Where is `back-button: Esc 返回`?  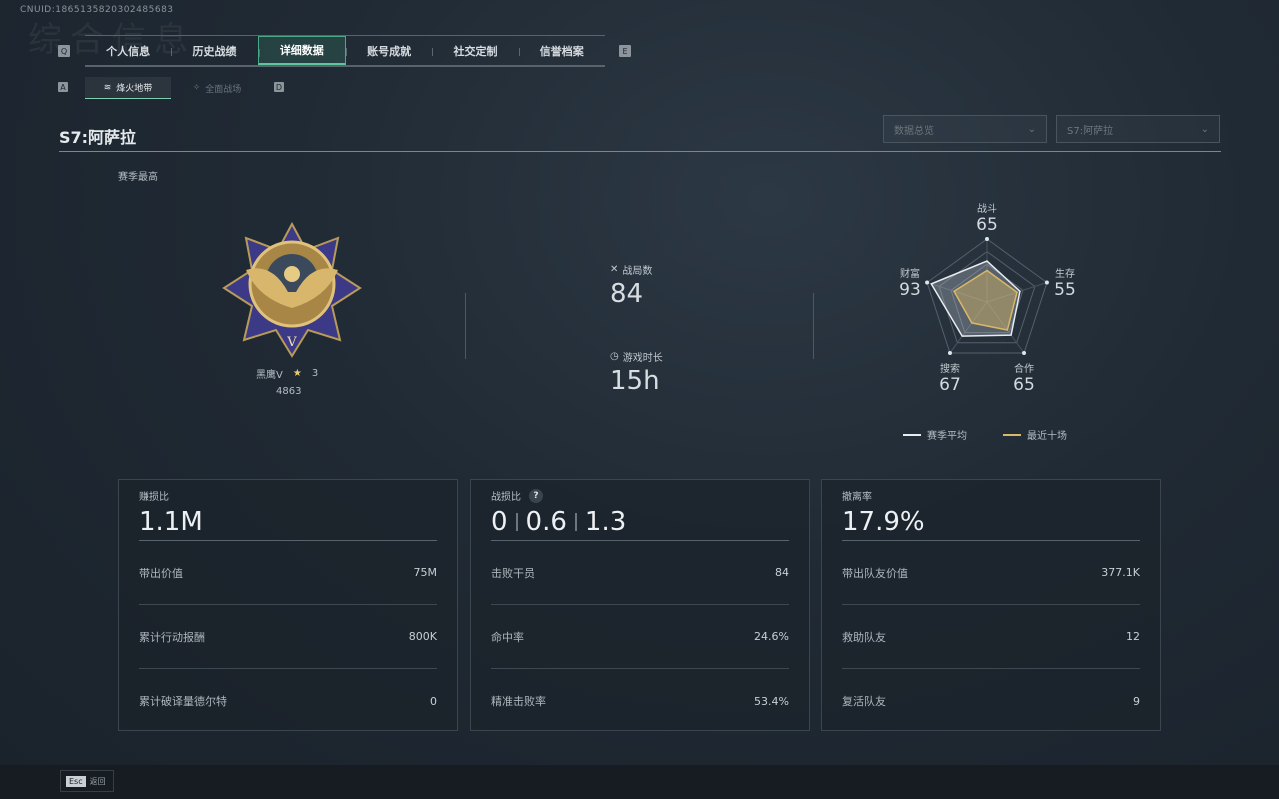 back-button: Esc 返回 is located at coordinates (87, 781).